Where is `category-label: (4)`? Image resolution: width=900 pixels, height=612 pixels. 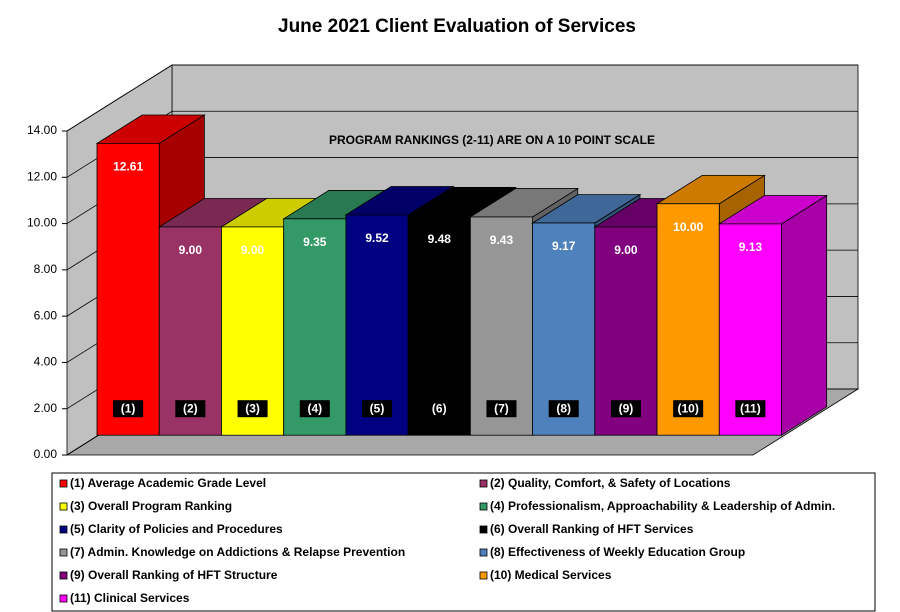 category-label: (4) is located at coordinates (314, 408).